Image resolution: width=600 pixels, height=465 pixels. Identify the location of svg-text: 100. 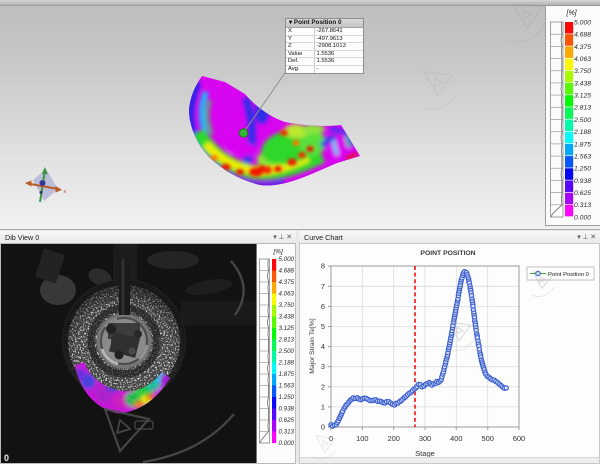
(362, 438).